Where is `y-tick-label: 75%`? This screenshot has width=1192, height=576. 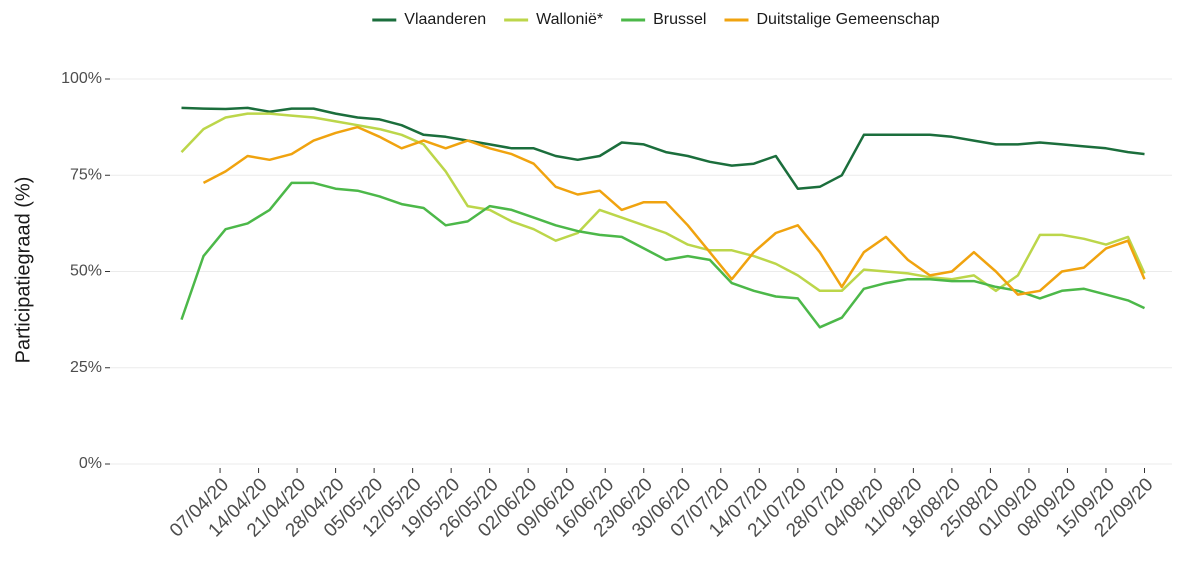 y-tick-label: 75% is located at coordinates (86, 174).